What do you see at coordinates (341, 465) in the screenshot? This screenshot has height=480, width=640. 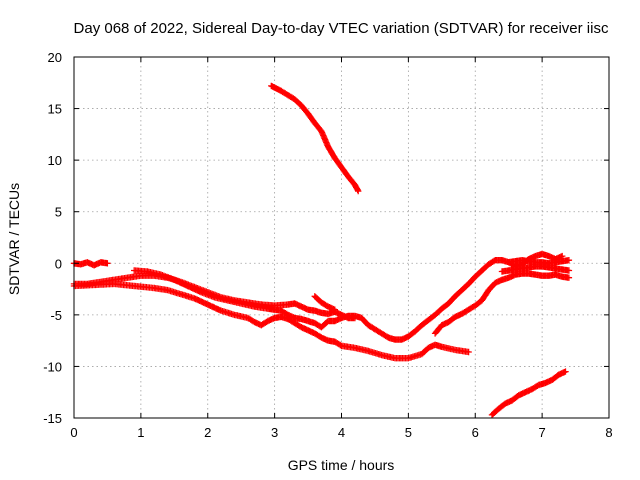 I see `x-axis-title: GPS time / hours` at bounding box center [341, 465].